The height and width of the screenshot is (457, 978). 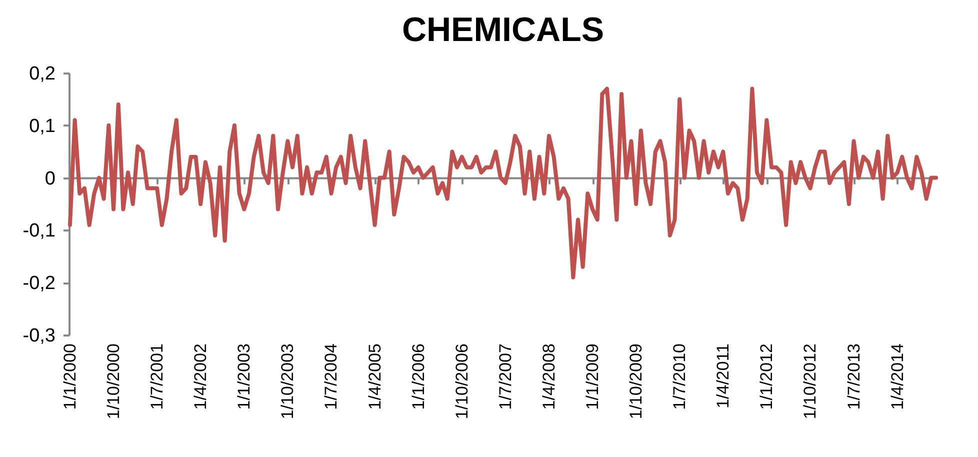 I want to click on x-tick-label: 1/7/2010, so click(x=680, y=377).